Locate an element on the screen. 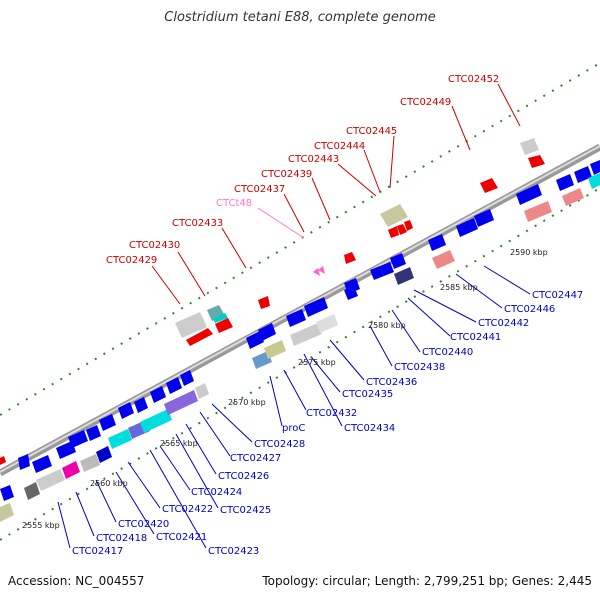 The image size is (600, 600). gene-ctc02447 is located at coordinates (467, 227).